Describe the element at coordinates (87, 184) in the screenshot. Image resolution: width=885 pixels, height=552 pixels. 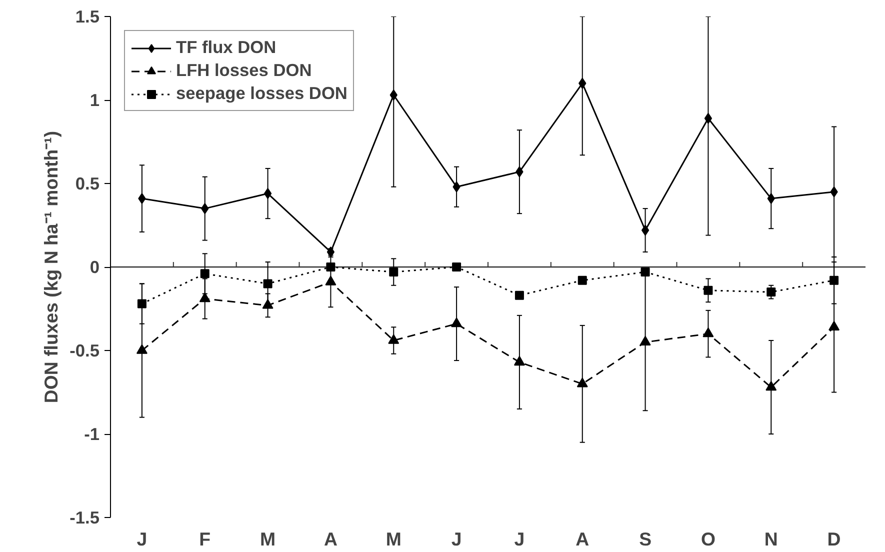
I see `y-tick-label: 0.5` at that location.